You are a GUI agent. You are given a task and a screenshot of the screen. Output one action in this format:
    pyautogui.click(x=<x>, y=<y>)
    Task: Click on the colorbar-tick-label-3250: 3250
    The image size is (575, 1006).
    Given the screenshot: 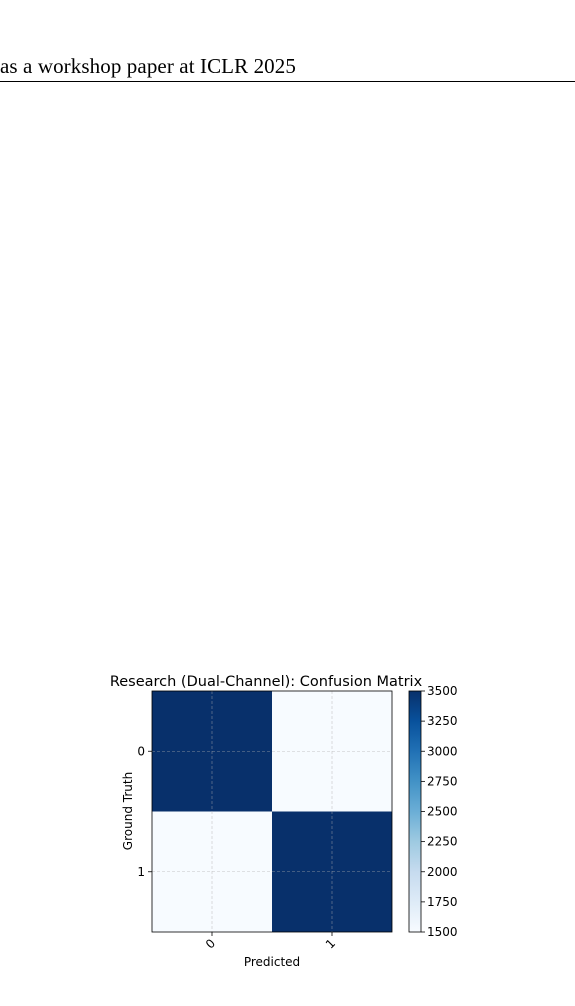 What is the action you would take?
    pyautogui.click(x=442, y=721)
    